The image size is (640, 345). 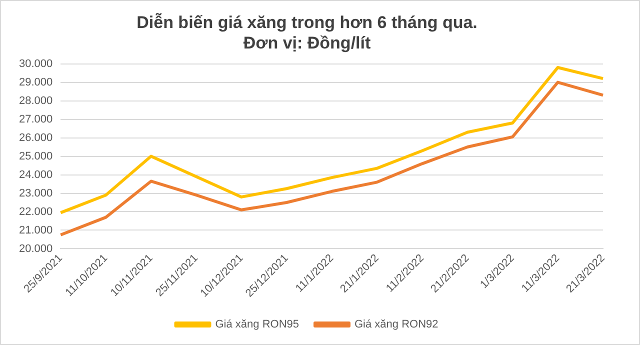 I want to click on y-tick-label: 21.000, so click(x=35, y=230).